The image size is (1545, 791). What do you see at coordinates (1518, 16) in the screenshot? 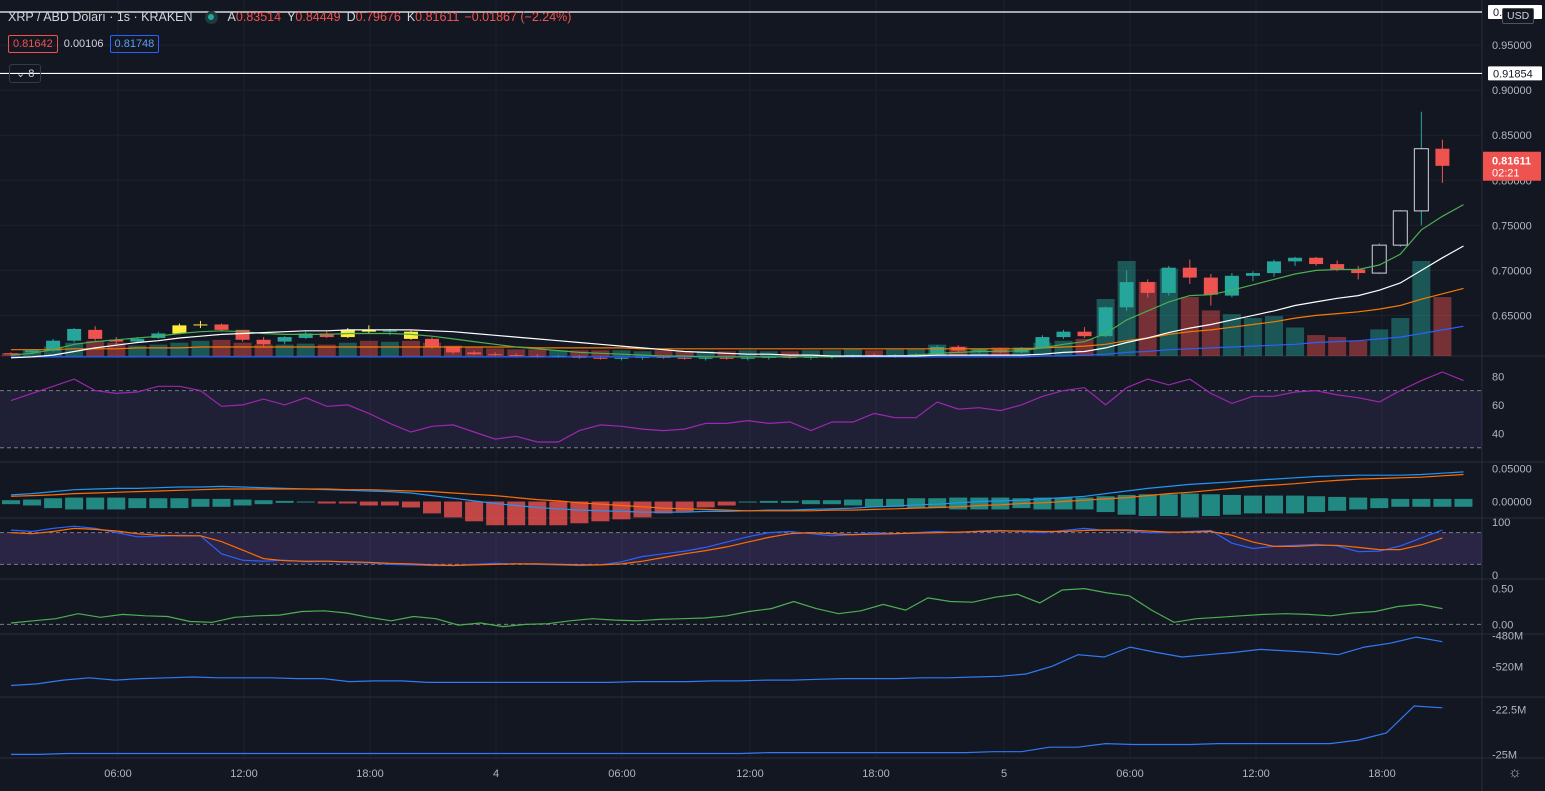
I see `currency-button: USD` at bounding box center [1518, 16].